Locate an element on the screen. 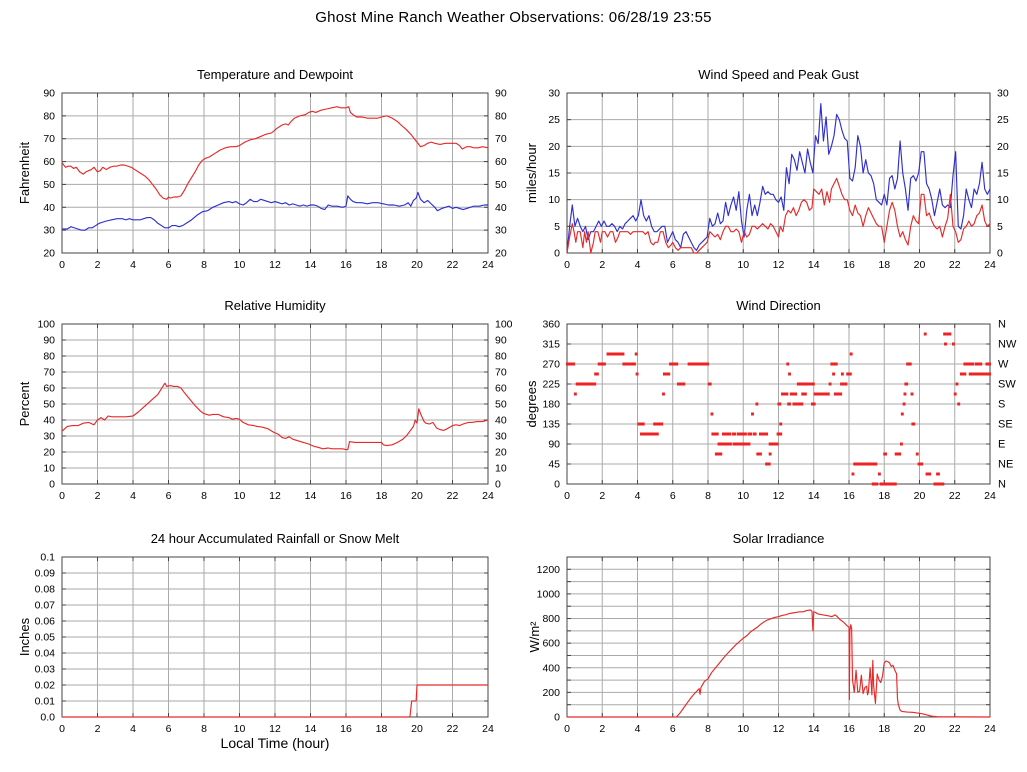  svg-text: 1200 is located at coordinates (549, 570).